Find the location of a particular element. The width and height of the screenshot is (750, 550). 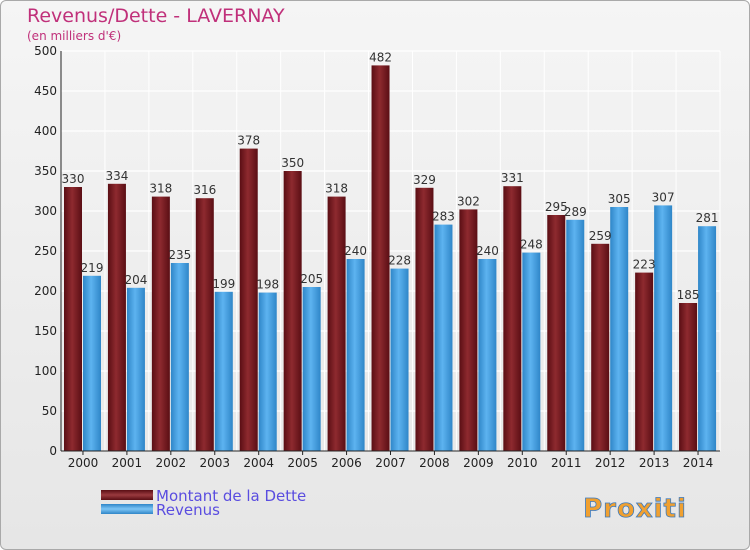

data-label: 199 is located at coordinates (223, 284).